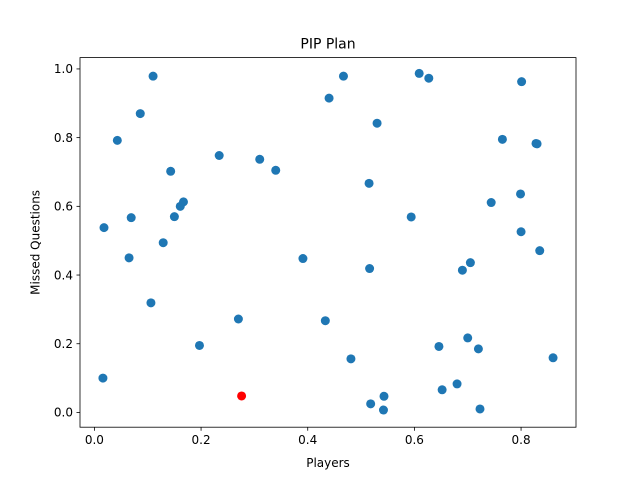  I want to click on x-tick-label: 0.0, so click(94, 440).